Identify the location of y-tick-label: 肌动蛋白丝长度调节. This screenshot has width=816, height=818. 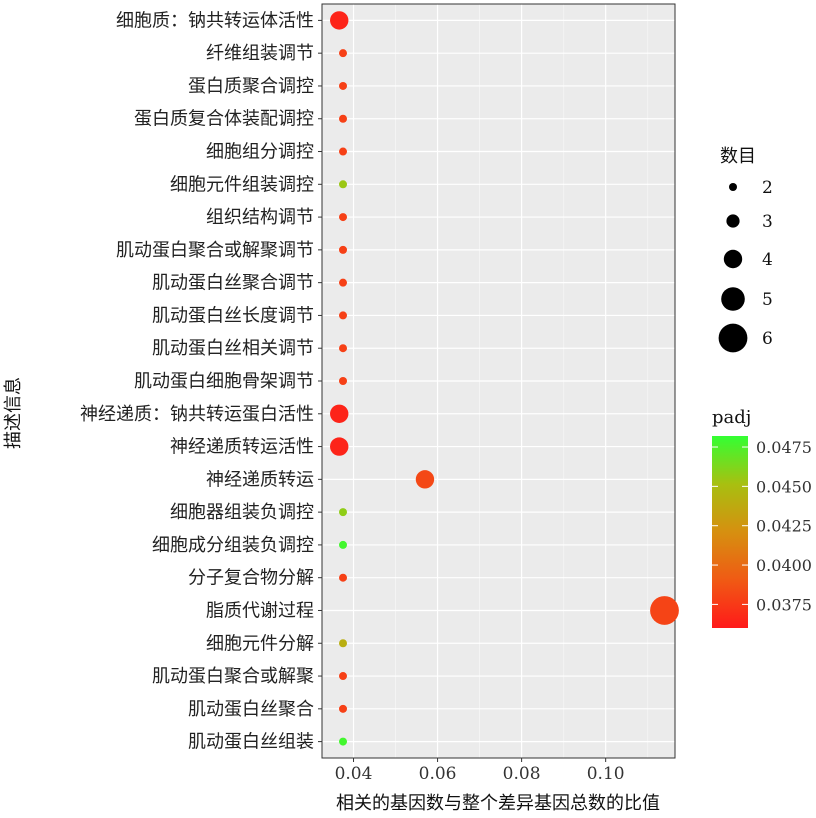
(233, 315).